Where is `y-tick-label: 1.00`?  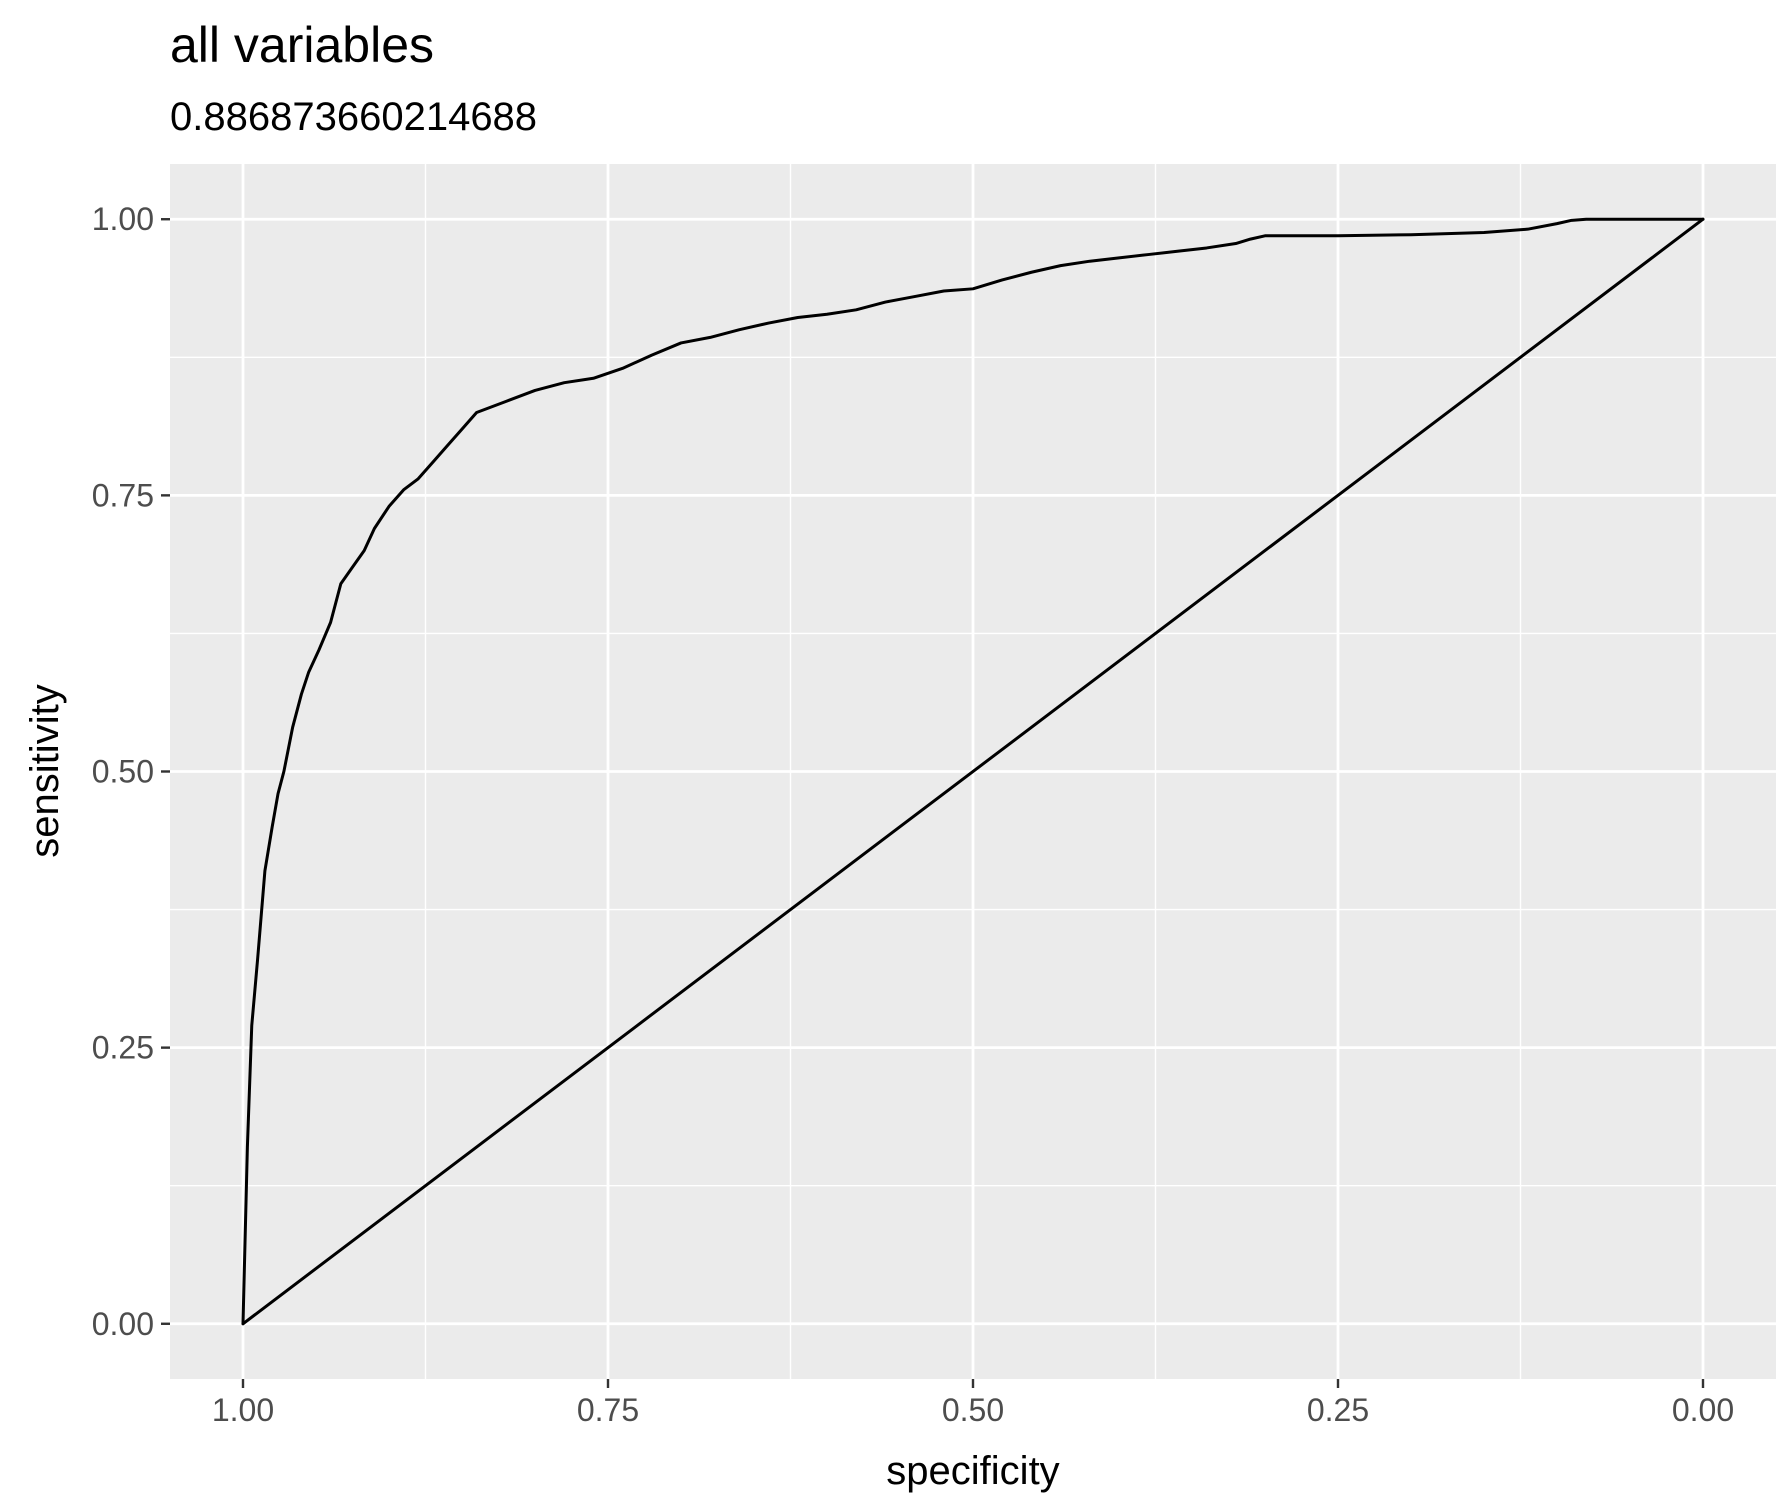 y-tick-label: 1.00 is located at coordinates (123, 219).